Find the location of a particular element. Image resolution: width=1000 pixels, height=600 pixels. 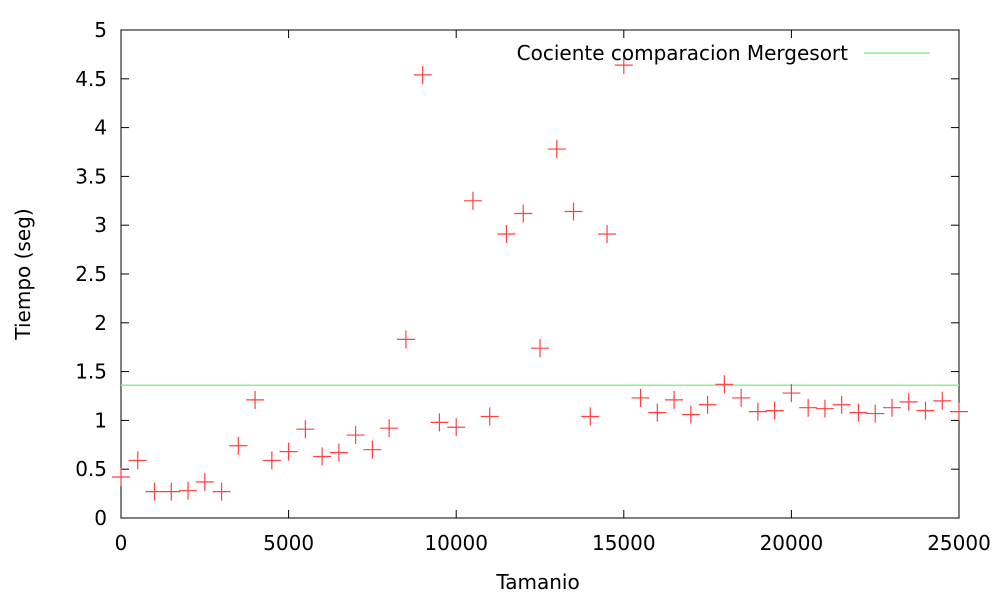

y-tick-label: 4 is located at coordinates (100, 128).